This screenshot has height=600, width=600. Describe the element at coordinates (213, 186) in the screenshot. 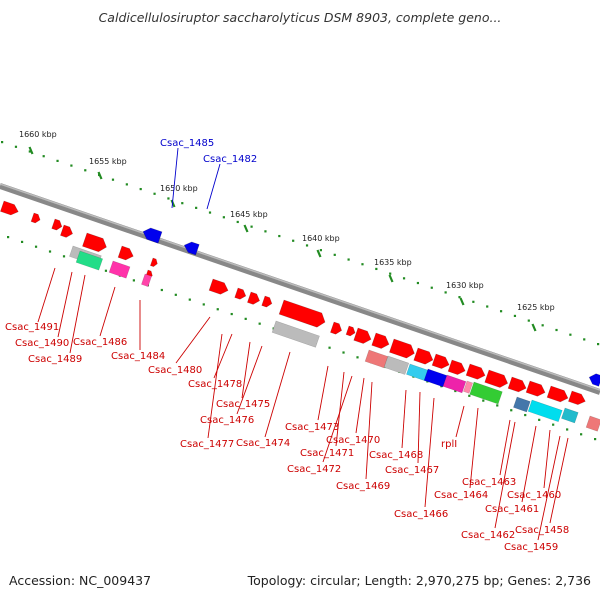

I see `reverse-label-leader` at that location.